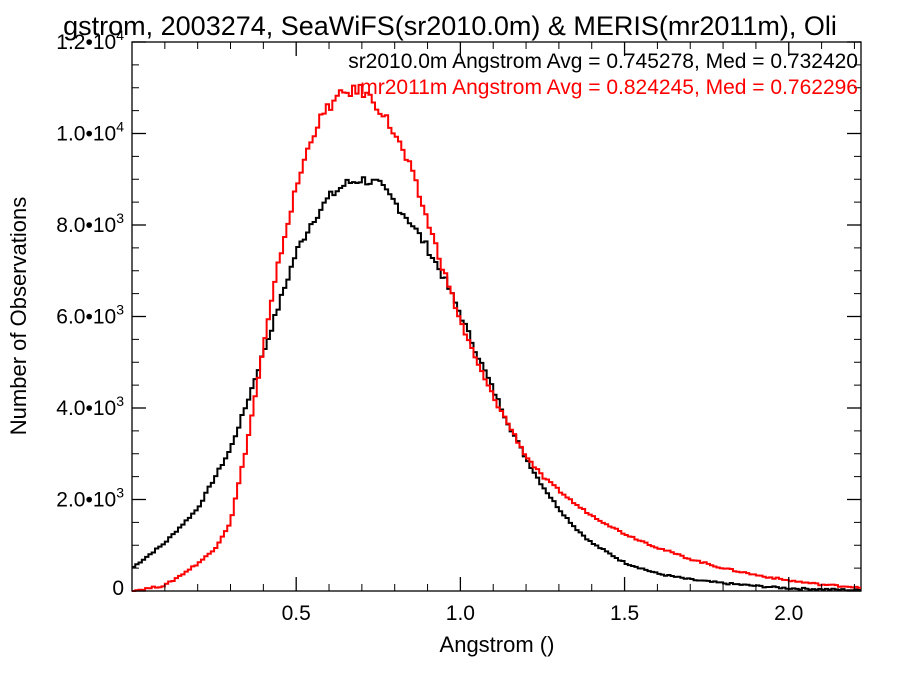 The height and width of the screenshot is (675, 900). Describe the element at coordinates (90, 132) in the screenshot. I see `y-tick-label: 1.0•104` at that location.